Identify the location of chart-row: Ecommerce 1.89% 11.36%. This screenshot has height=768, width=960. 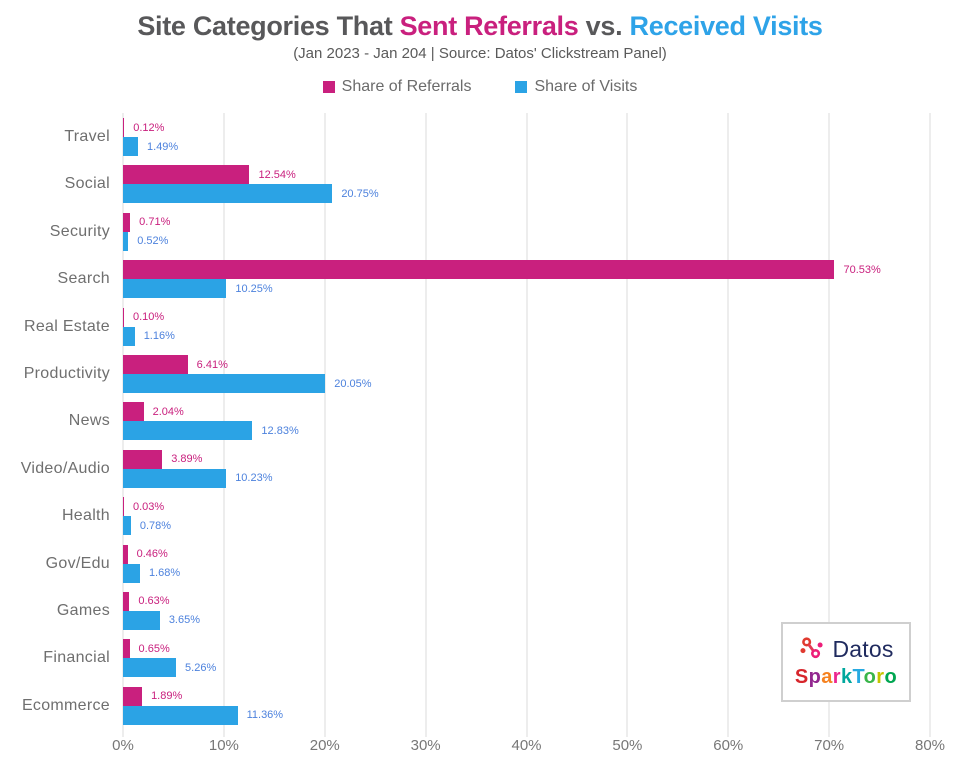
(476, 705).